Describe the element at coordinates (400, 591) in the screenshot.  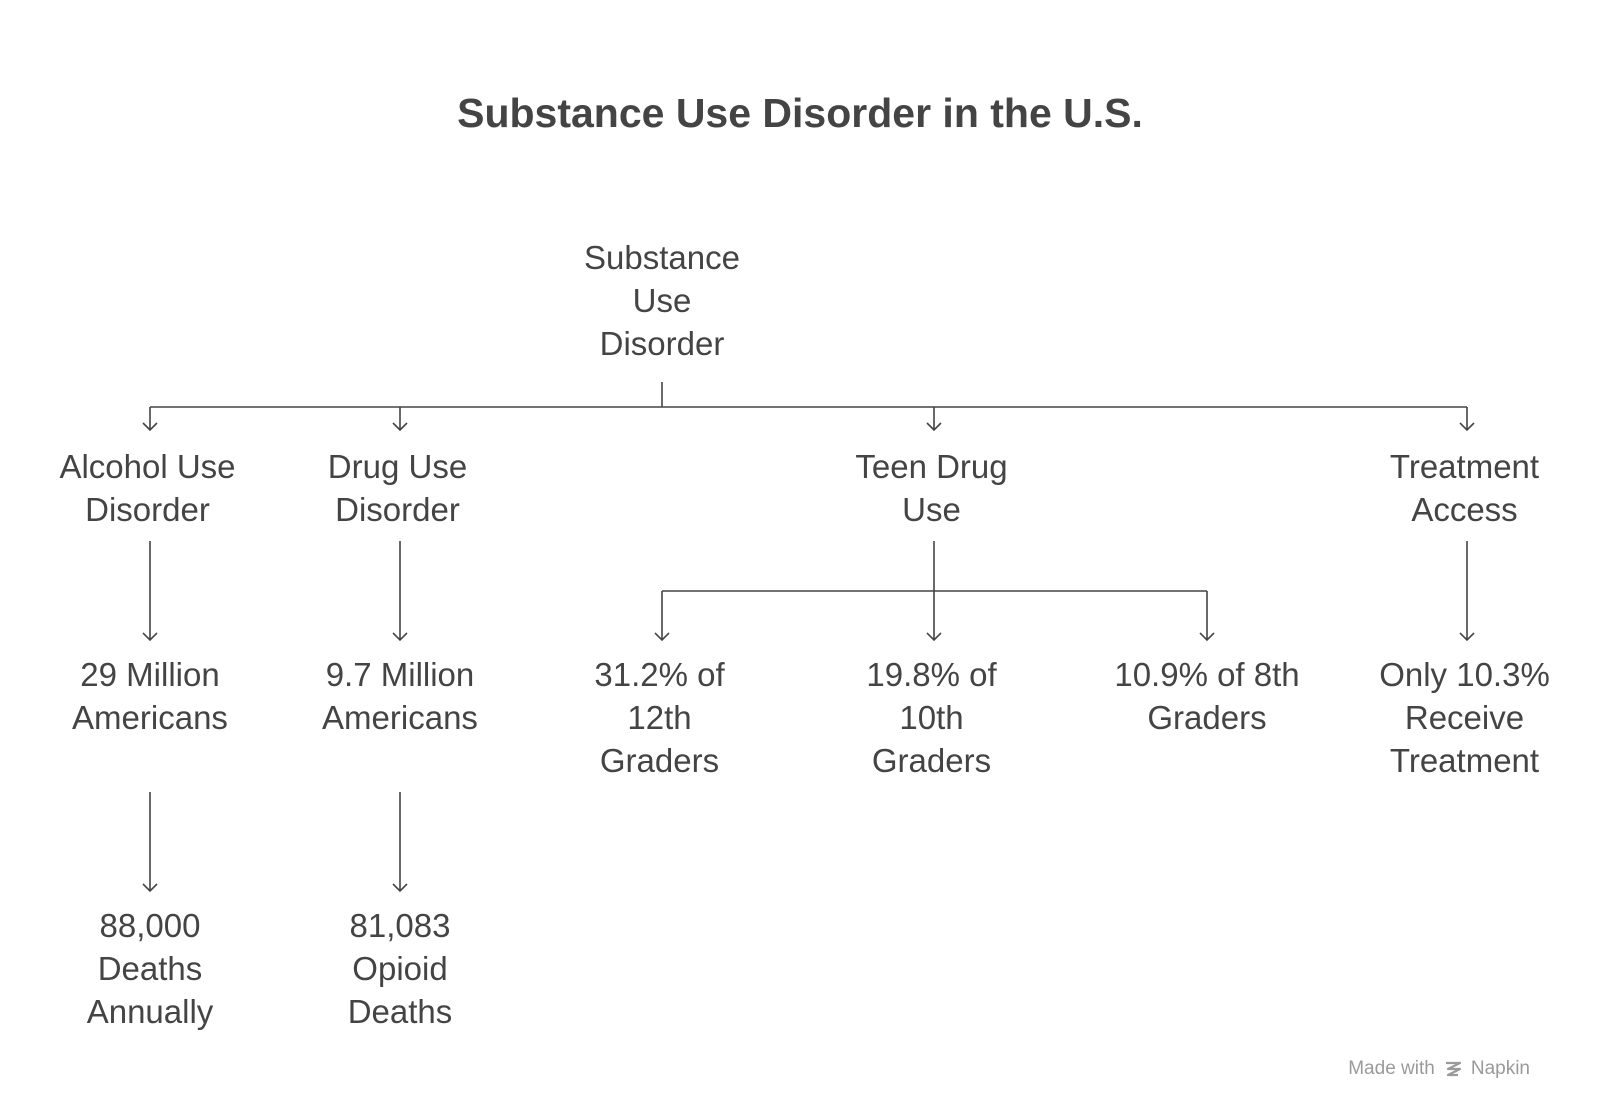
I see `edge-drug-97m` at that location.